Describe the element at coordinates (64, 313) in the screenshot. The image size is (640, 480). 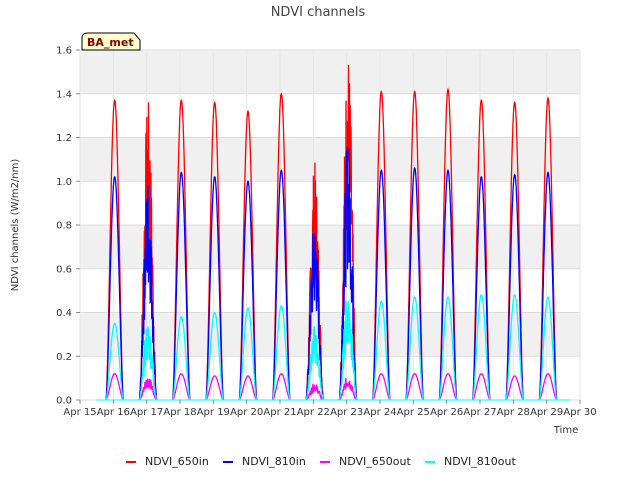
I see `y-tick-label: 0.4` at that location.